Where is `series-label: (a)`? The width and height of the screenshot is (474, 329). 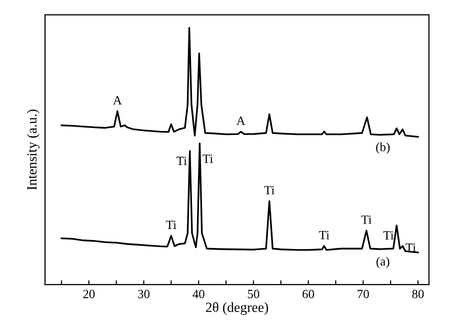 series-label: (a) is located at coordinates (383, 262).